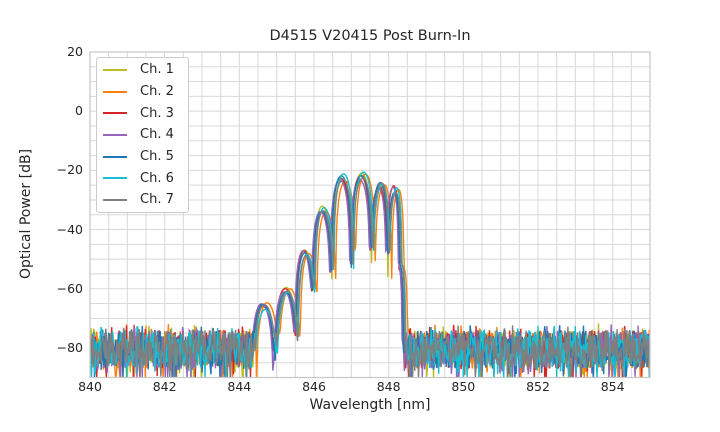  Describe the element at coordinates (138, 92) in the screenshot. I see `legend-item-ch-2: Ch. 2` at that location.